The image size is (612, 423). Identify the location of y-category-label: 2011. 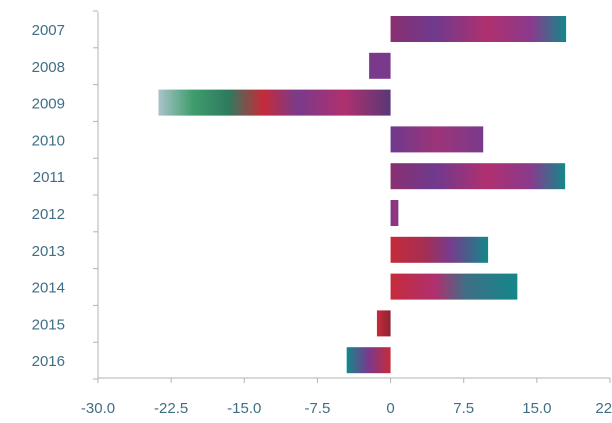
(49, 177).